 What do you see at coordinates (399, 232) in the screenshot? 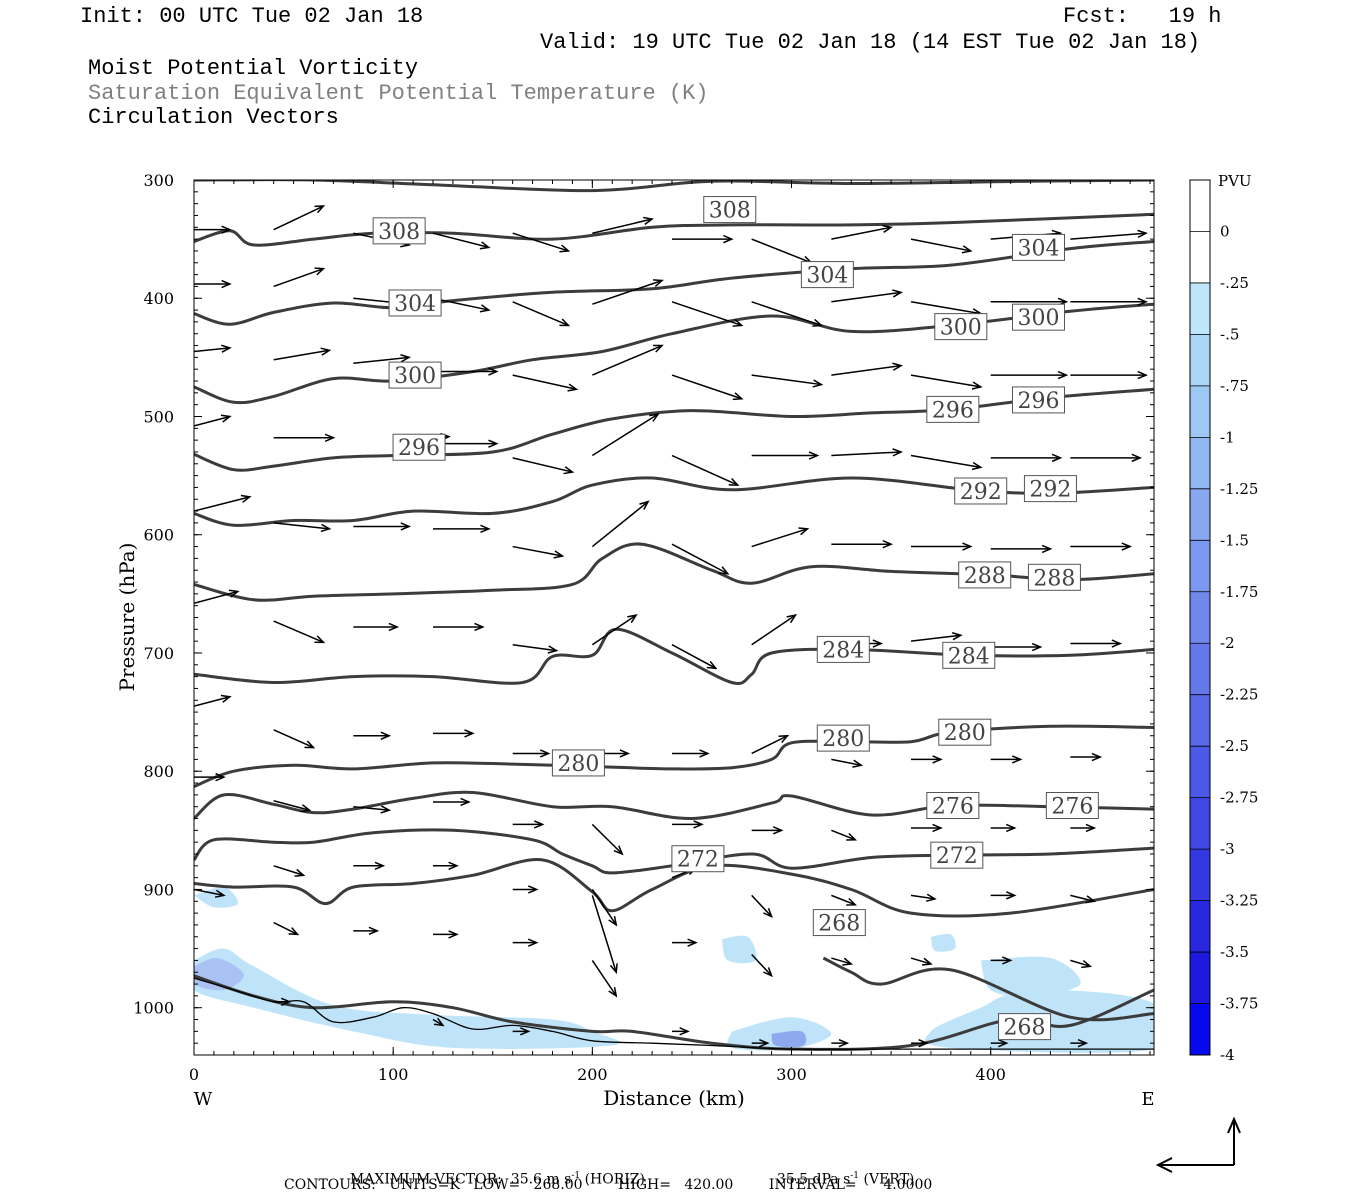
I see `contour-label-text: 308` at bounding box center [399, 232].